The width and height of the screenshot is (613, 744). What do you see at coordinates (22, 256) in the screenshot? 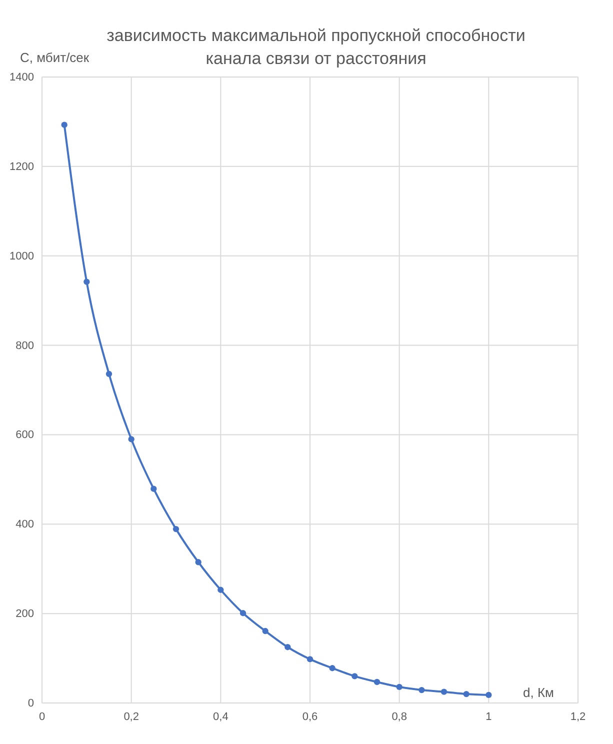
I see `y-tick-label: 1000` at bounding box center [22, 256].